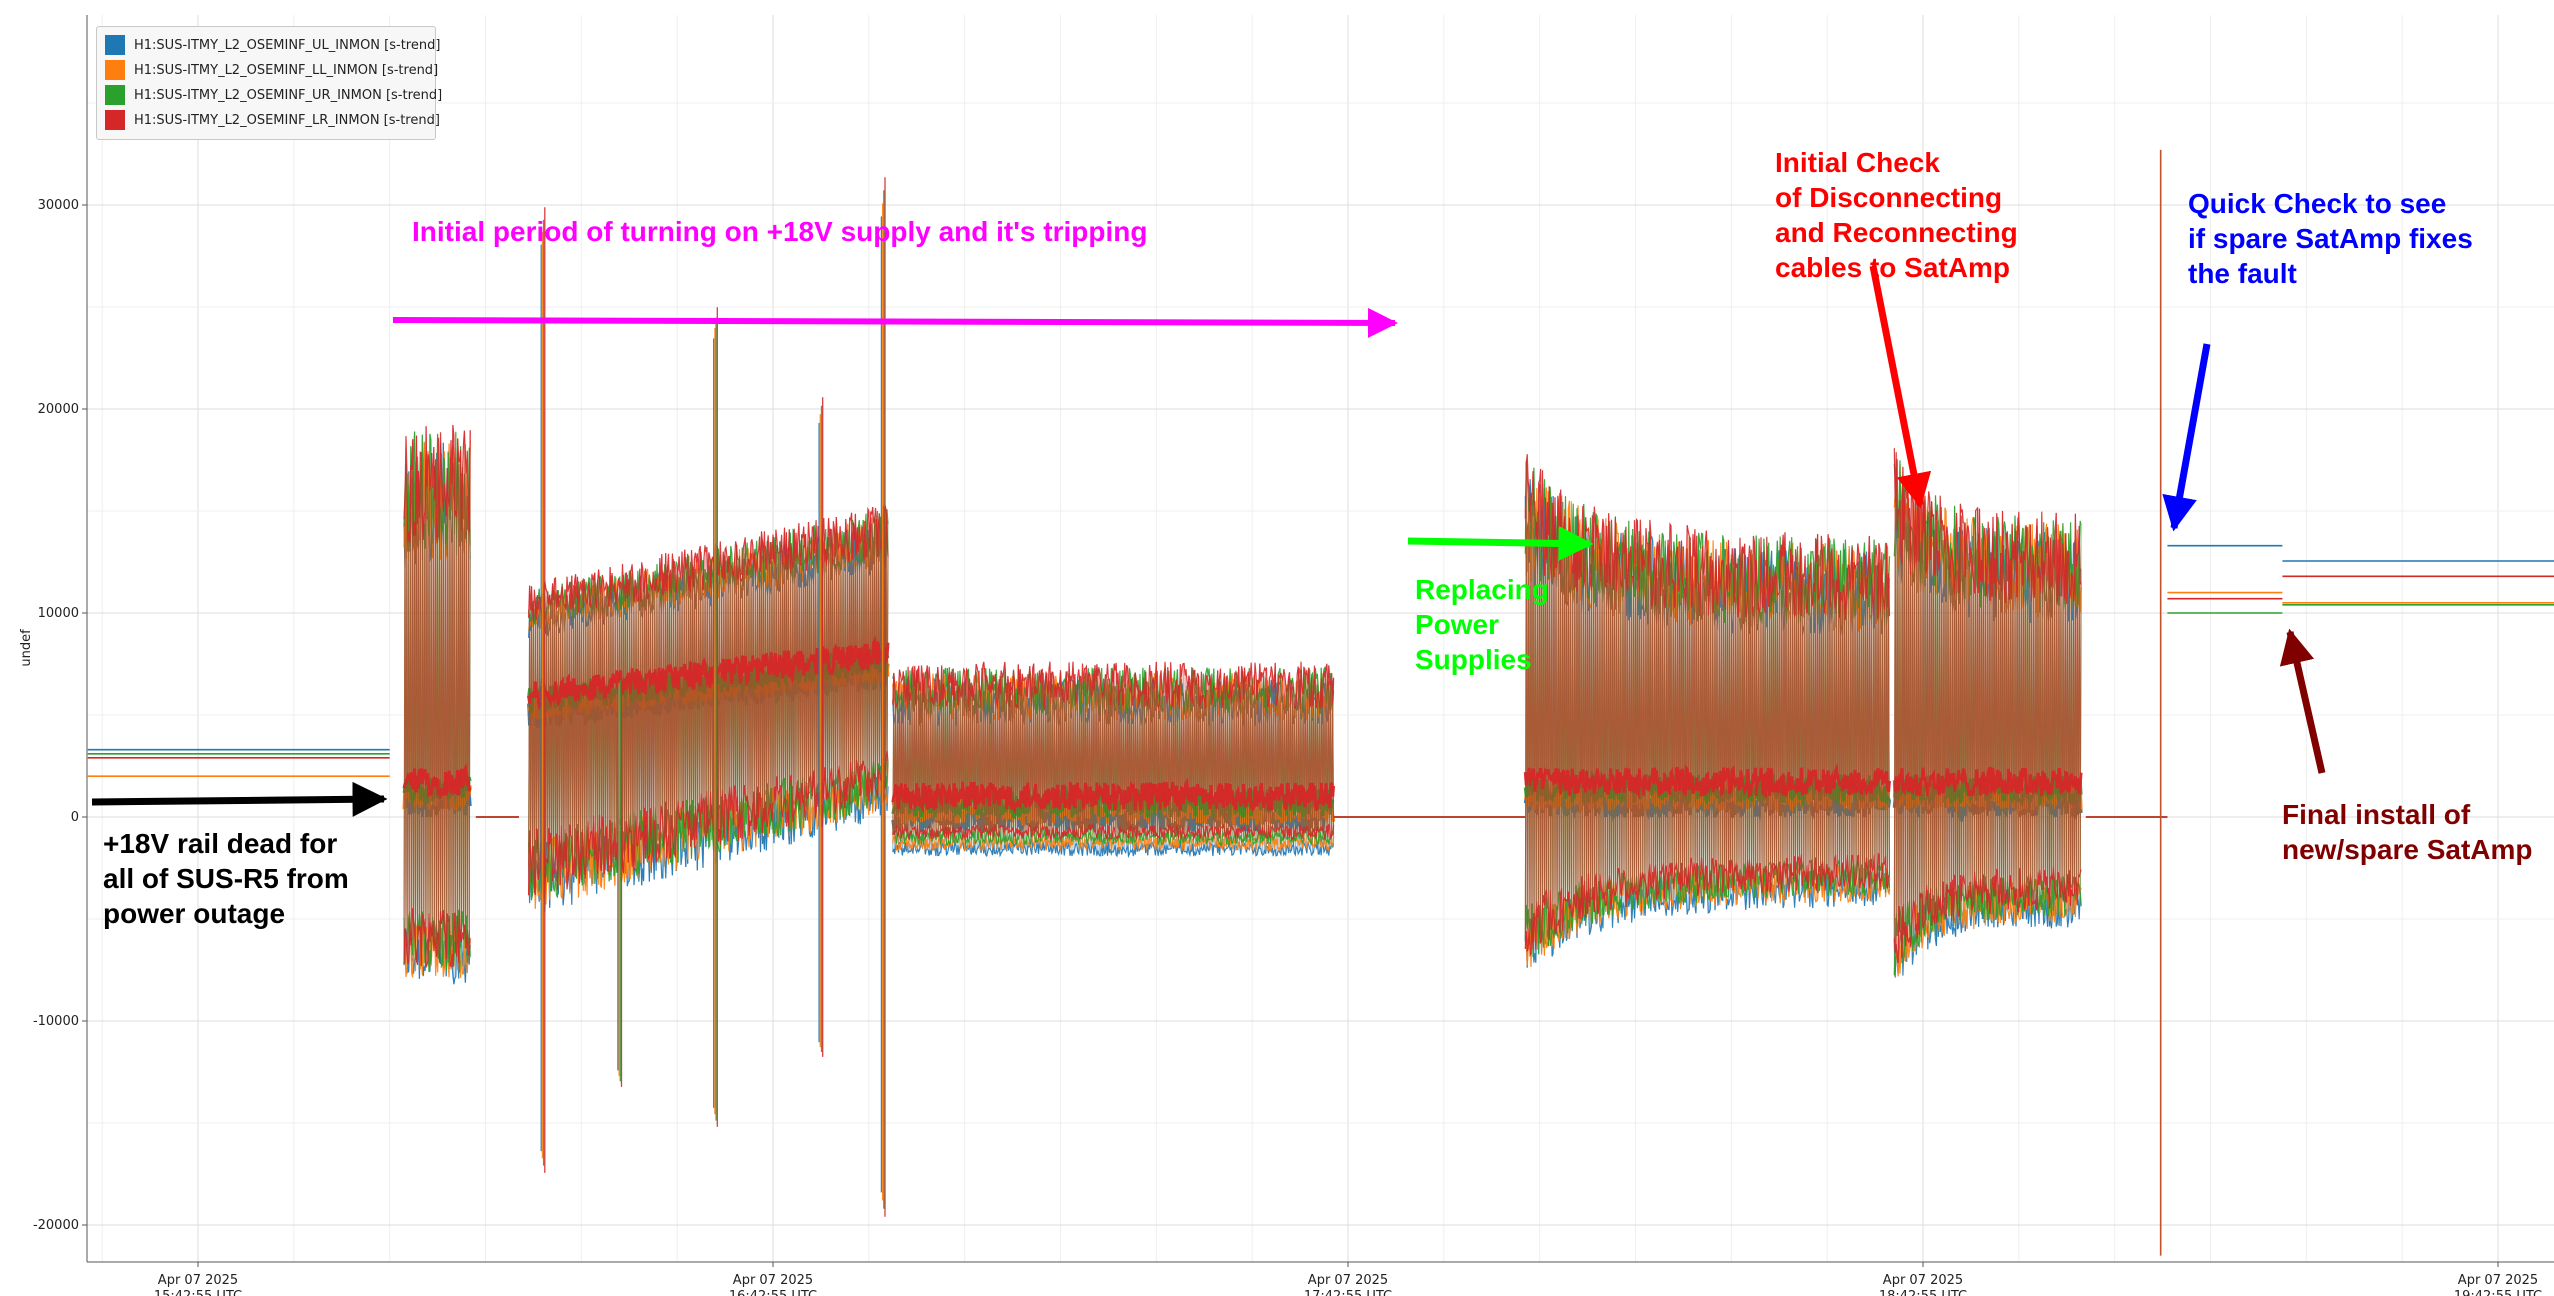 Image resolution: width=2554 pixels, height=1296 pixels. Describe the element at coordinates (895, 322) in the screenshot. I see `arrow-magenta` at that location.